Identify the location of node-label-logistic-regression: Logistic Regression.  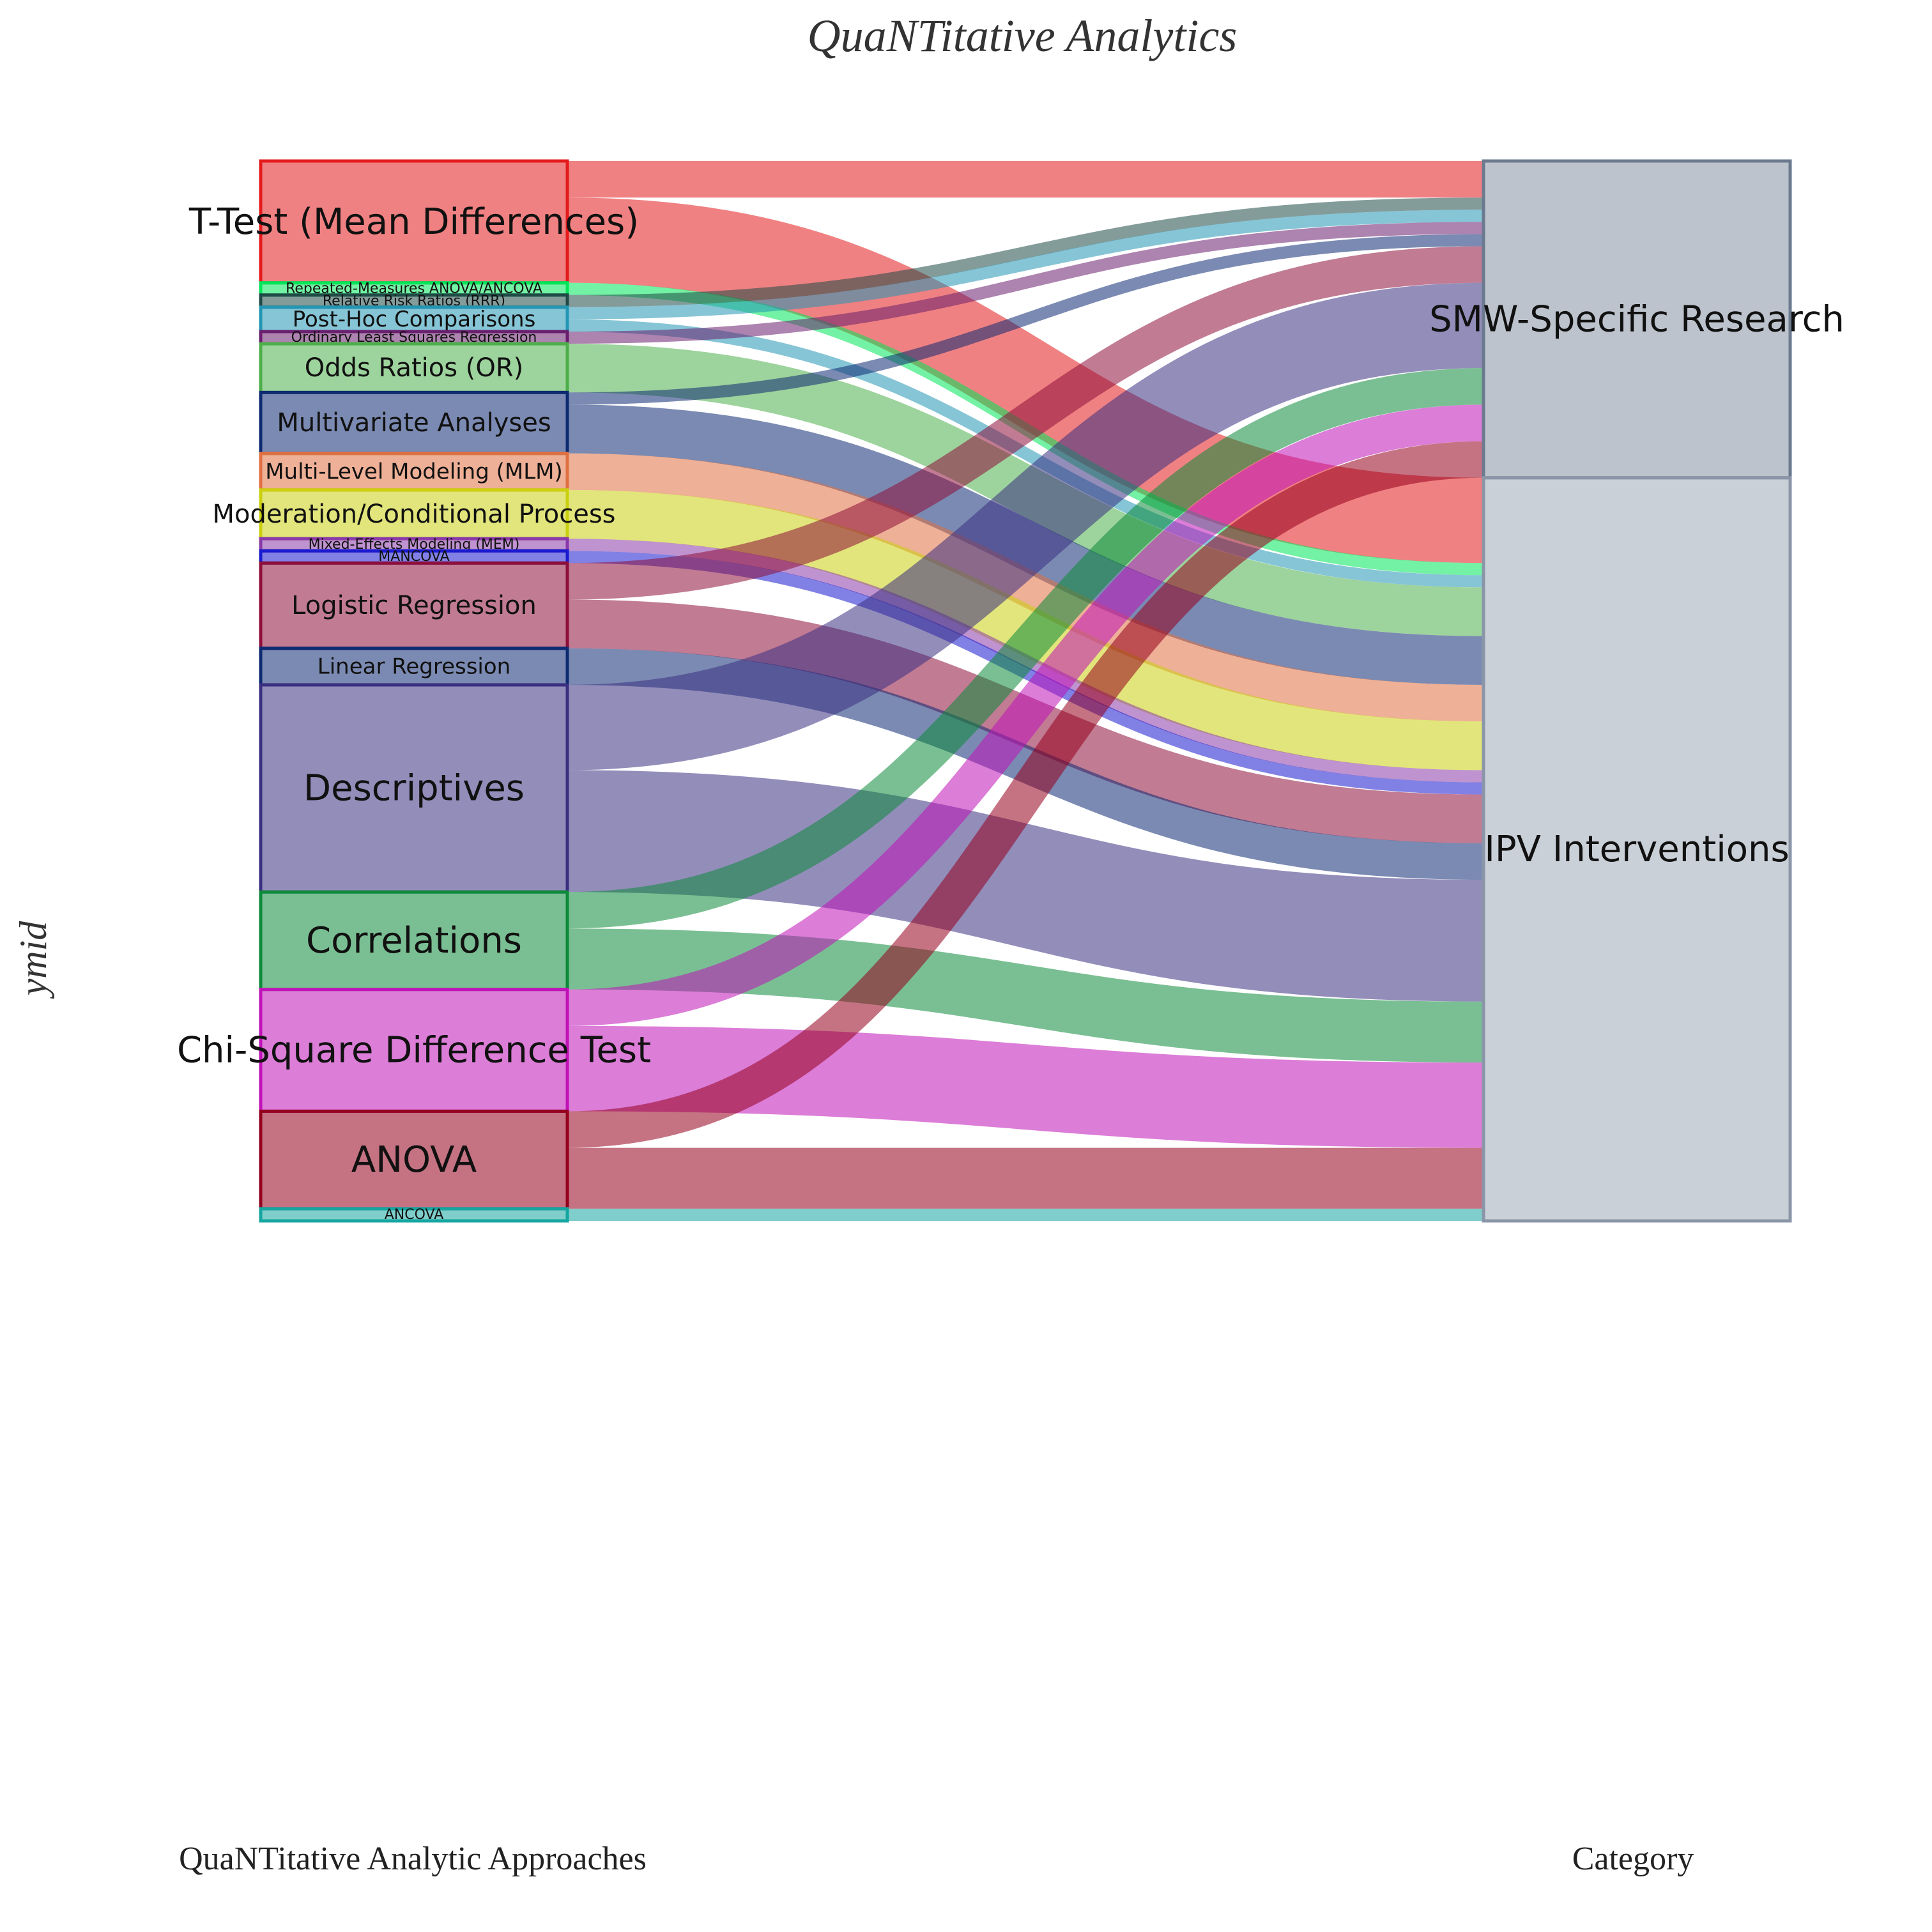
(414, 605).